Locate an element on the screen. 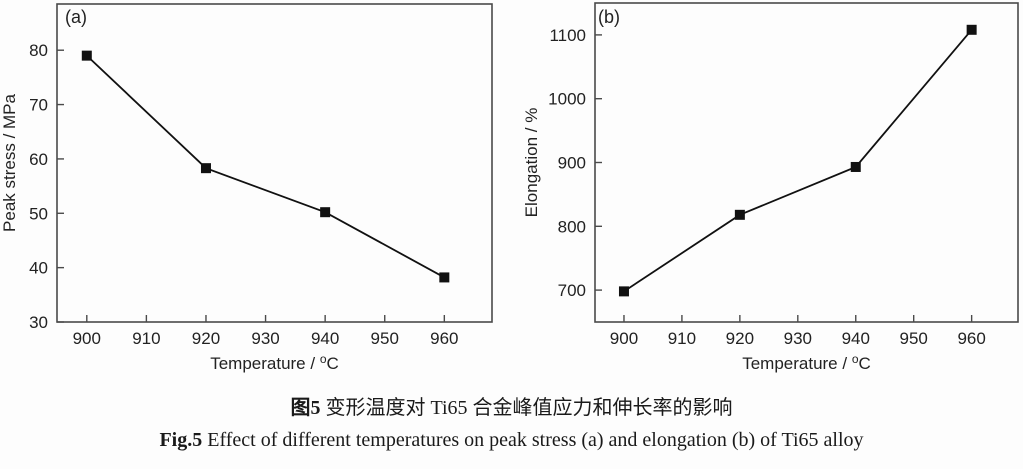 Image resolution: width=1023 pixels, height=469 pixels. caption-en-number: Fig.5 is located at coordinates (181, 440).